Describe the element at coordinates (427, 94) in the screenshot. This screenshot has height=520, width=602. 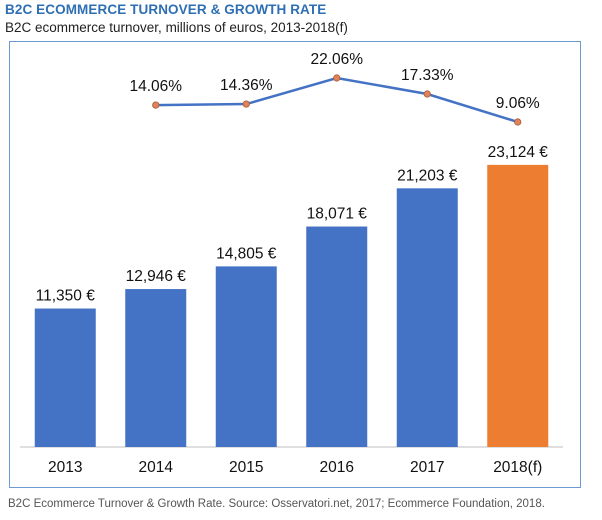
I see `growth-point-2017` at that location.